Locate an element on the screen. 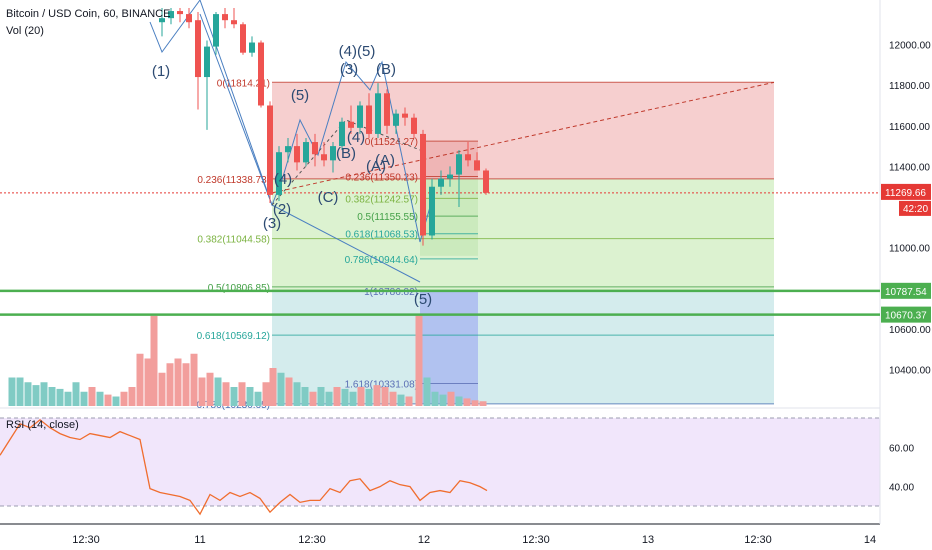  fib-level-label: 1.618(10331.08) is located at coordinates (381, 385).